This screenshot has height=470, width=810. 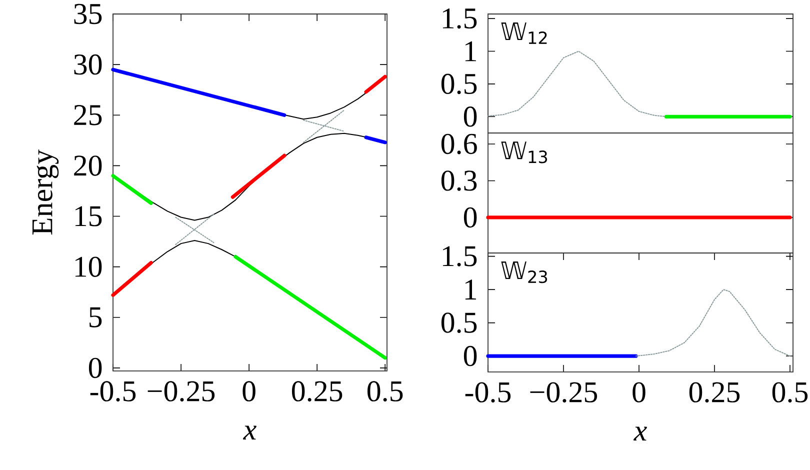 I want to click on y-tick-label: 5, so click(x=96, y=317).